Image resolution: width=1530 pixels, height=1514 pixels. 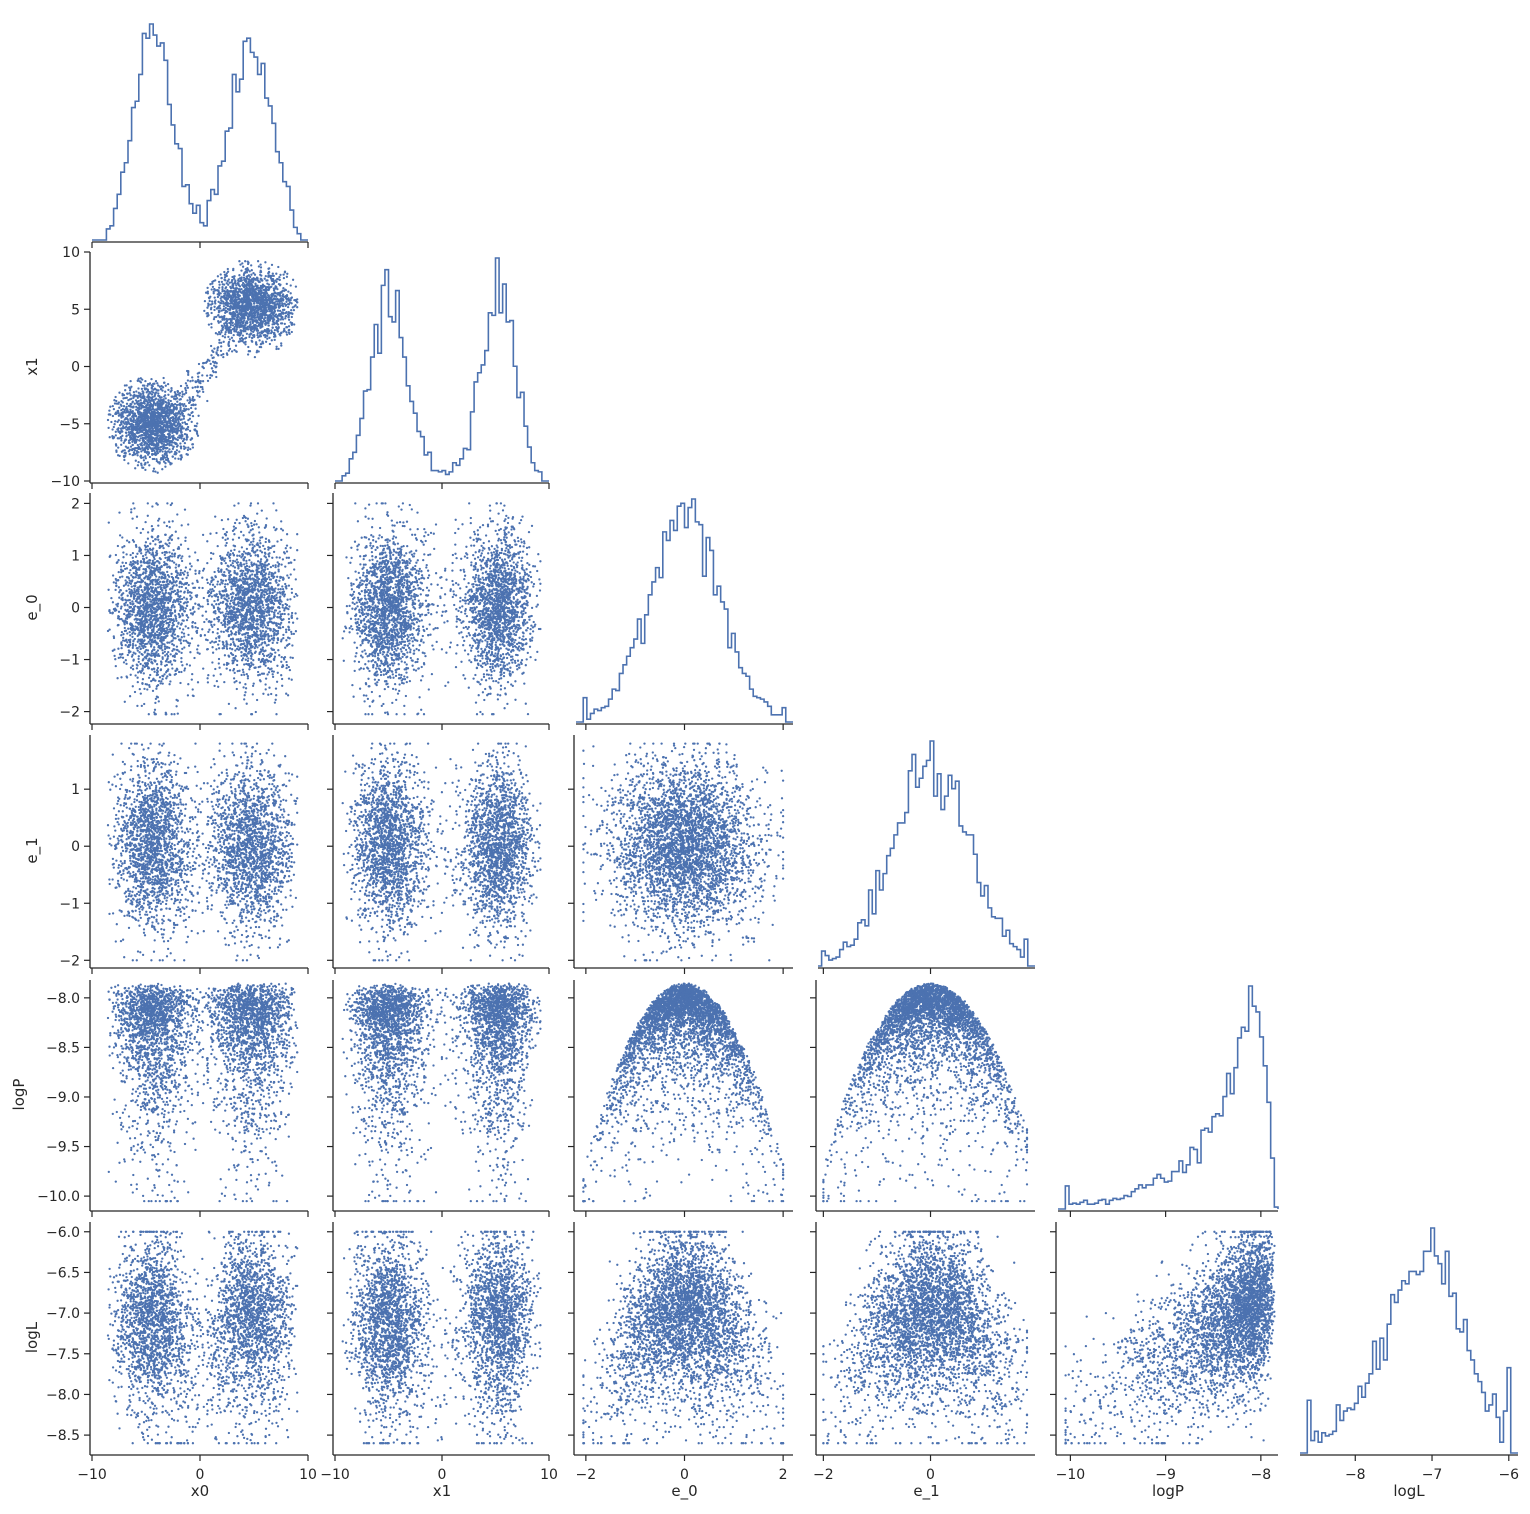 I want to click on scatter-points, so click(x=203, y=367).